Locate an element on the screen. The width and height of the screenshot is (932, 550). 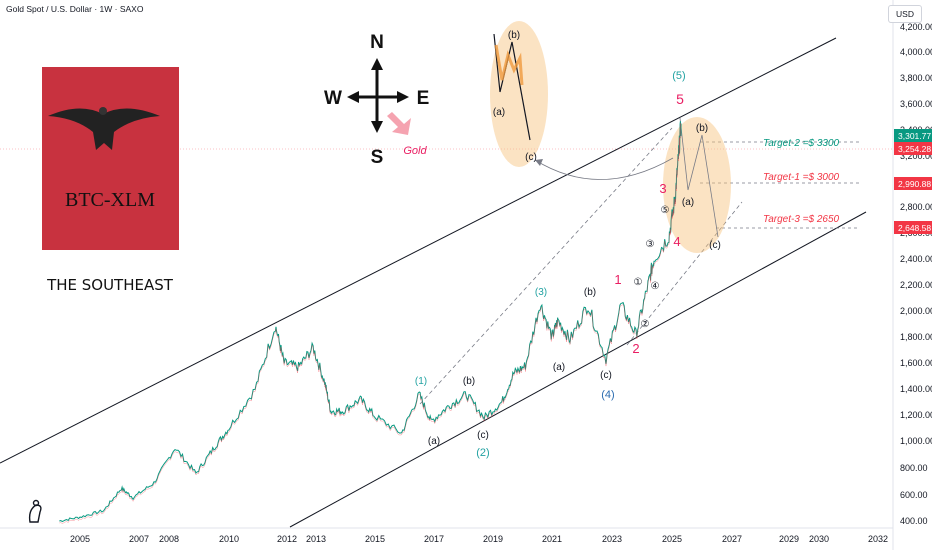
price-tag-value: 2,648.58 is located at coordinates (914, 228).